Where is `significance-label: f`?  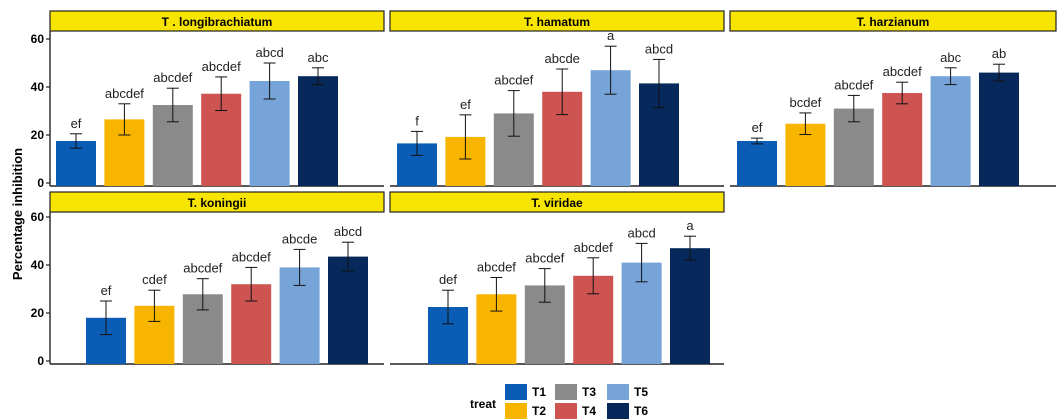
significance-label: f is located at coordinates (417, 120).